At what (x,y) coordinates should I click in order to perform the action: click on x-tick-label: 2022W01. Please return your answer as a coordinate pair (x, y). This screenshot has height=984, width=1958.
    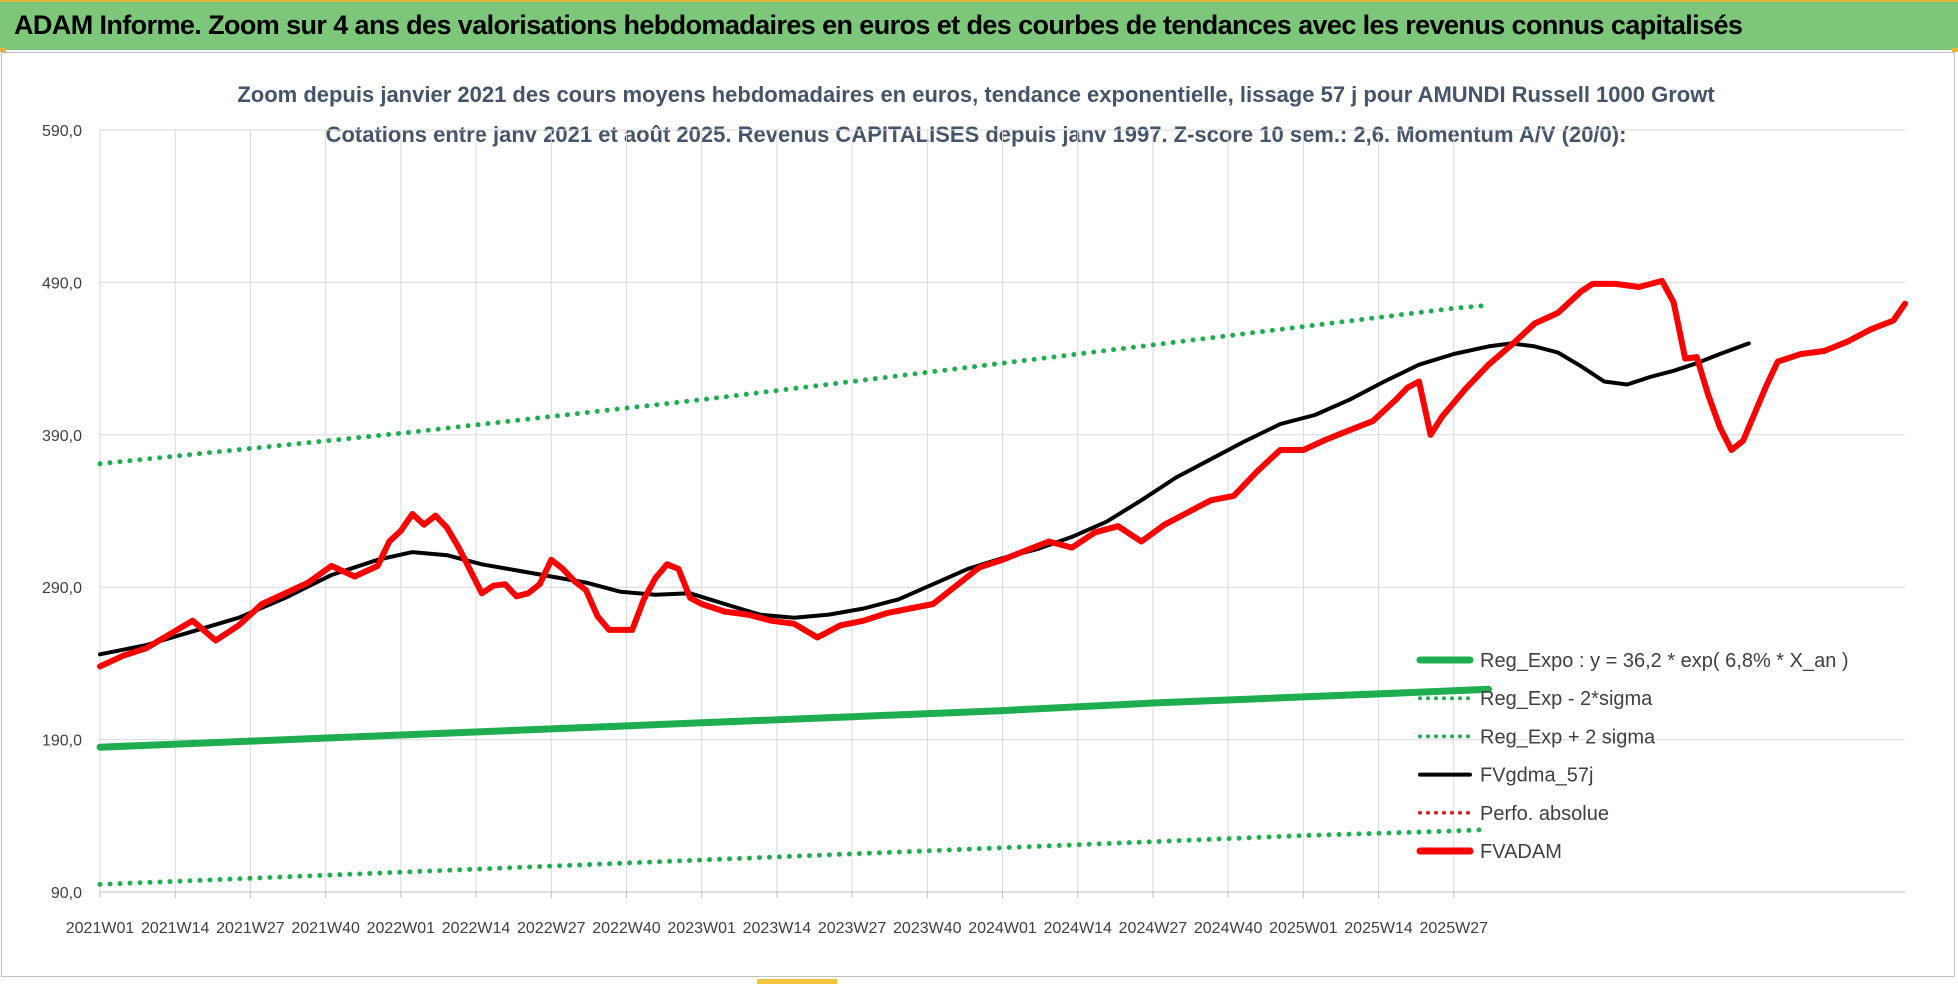
    Looking at the image, I should click on (401, 928).